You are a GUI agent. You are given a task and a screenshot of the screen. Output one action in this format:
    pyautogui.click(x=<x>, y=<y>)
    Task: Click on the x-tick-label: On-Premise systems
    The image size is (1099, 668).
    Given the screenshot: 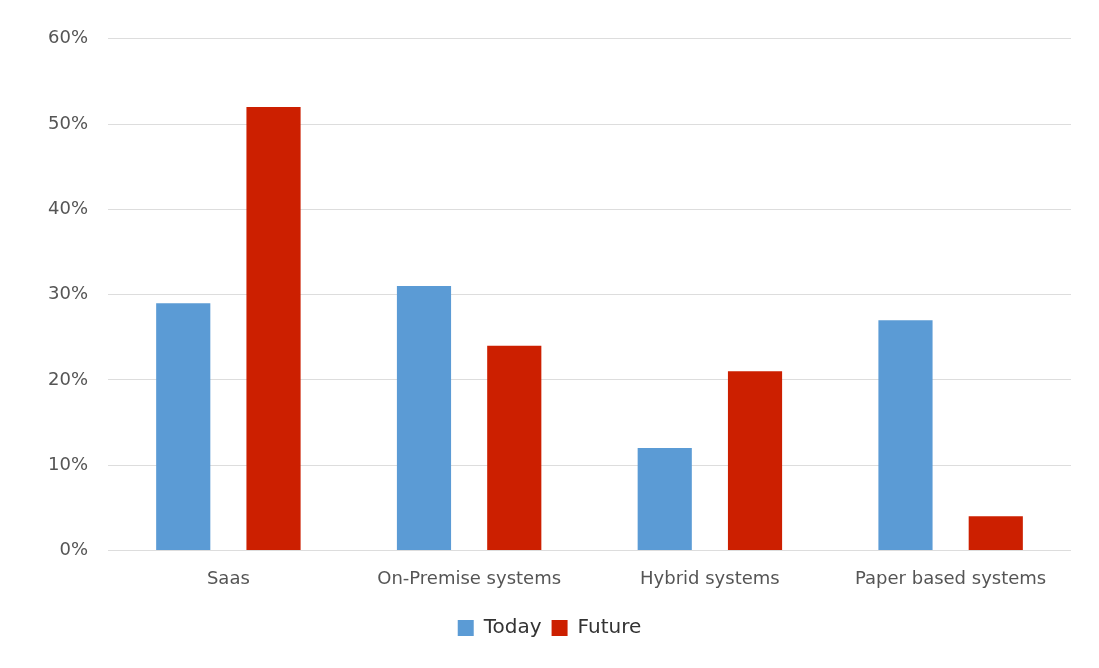 What is the action you would take?
    pyautogui.click(x=469, y=577)
    